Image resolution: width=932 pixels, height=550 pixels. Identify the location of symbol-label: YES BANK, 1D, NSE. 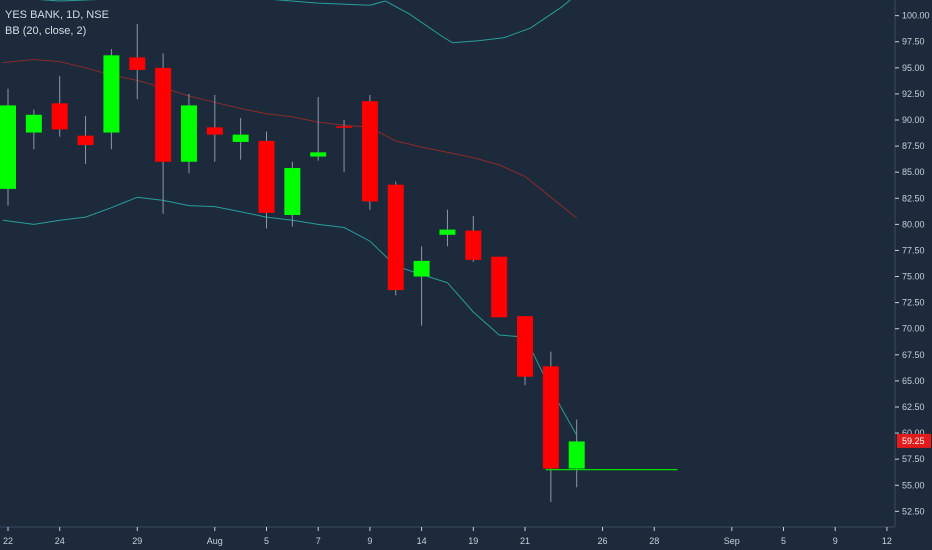
(57, 15).